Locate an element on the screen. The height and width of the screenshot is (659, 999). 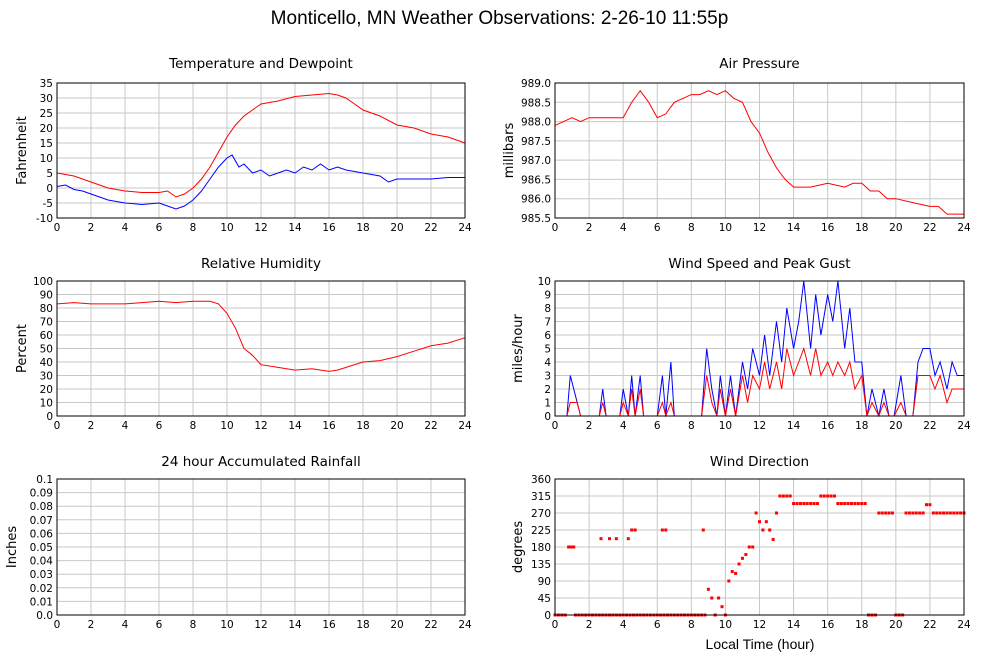
y-tick-label: 360 is located at coordinates (541, 480).